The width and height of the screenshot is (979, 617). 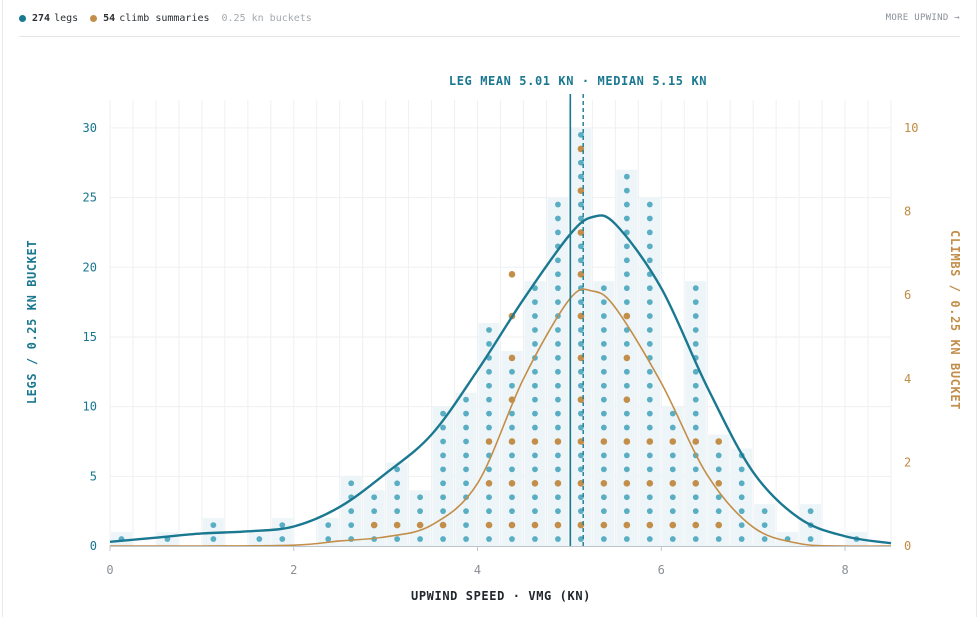 What do you see at coordinates (94, 18) in the screenshot?
I see `climbs-dot-icon` at bounding box center [94, 18].